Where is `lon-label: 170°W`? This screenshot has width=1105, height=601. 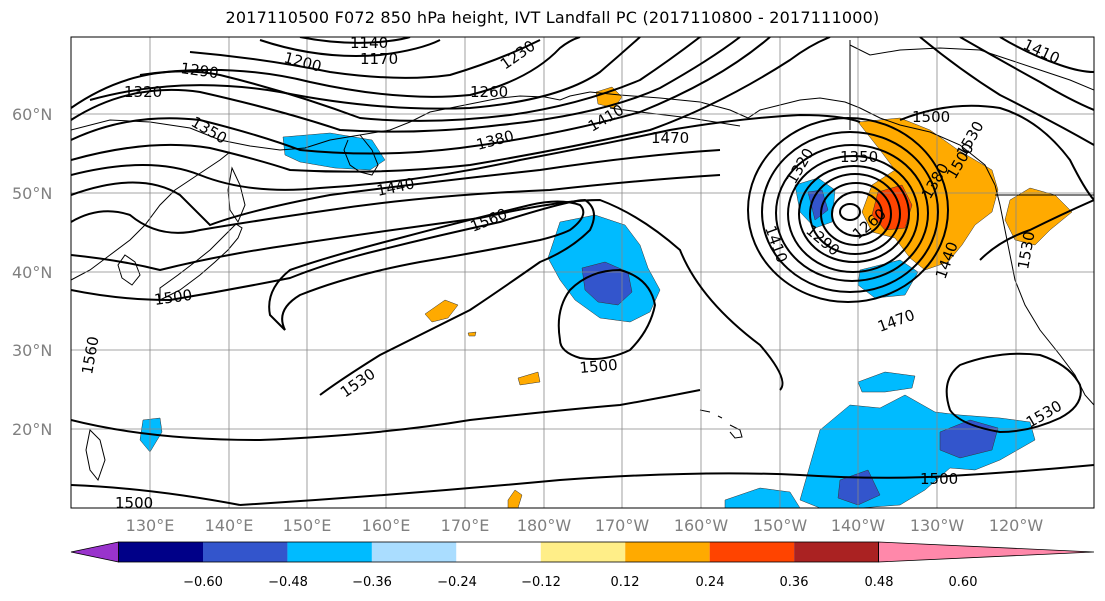 lon-label: 170°W is located at coordinates (622, 525).